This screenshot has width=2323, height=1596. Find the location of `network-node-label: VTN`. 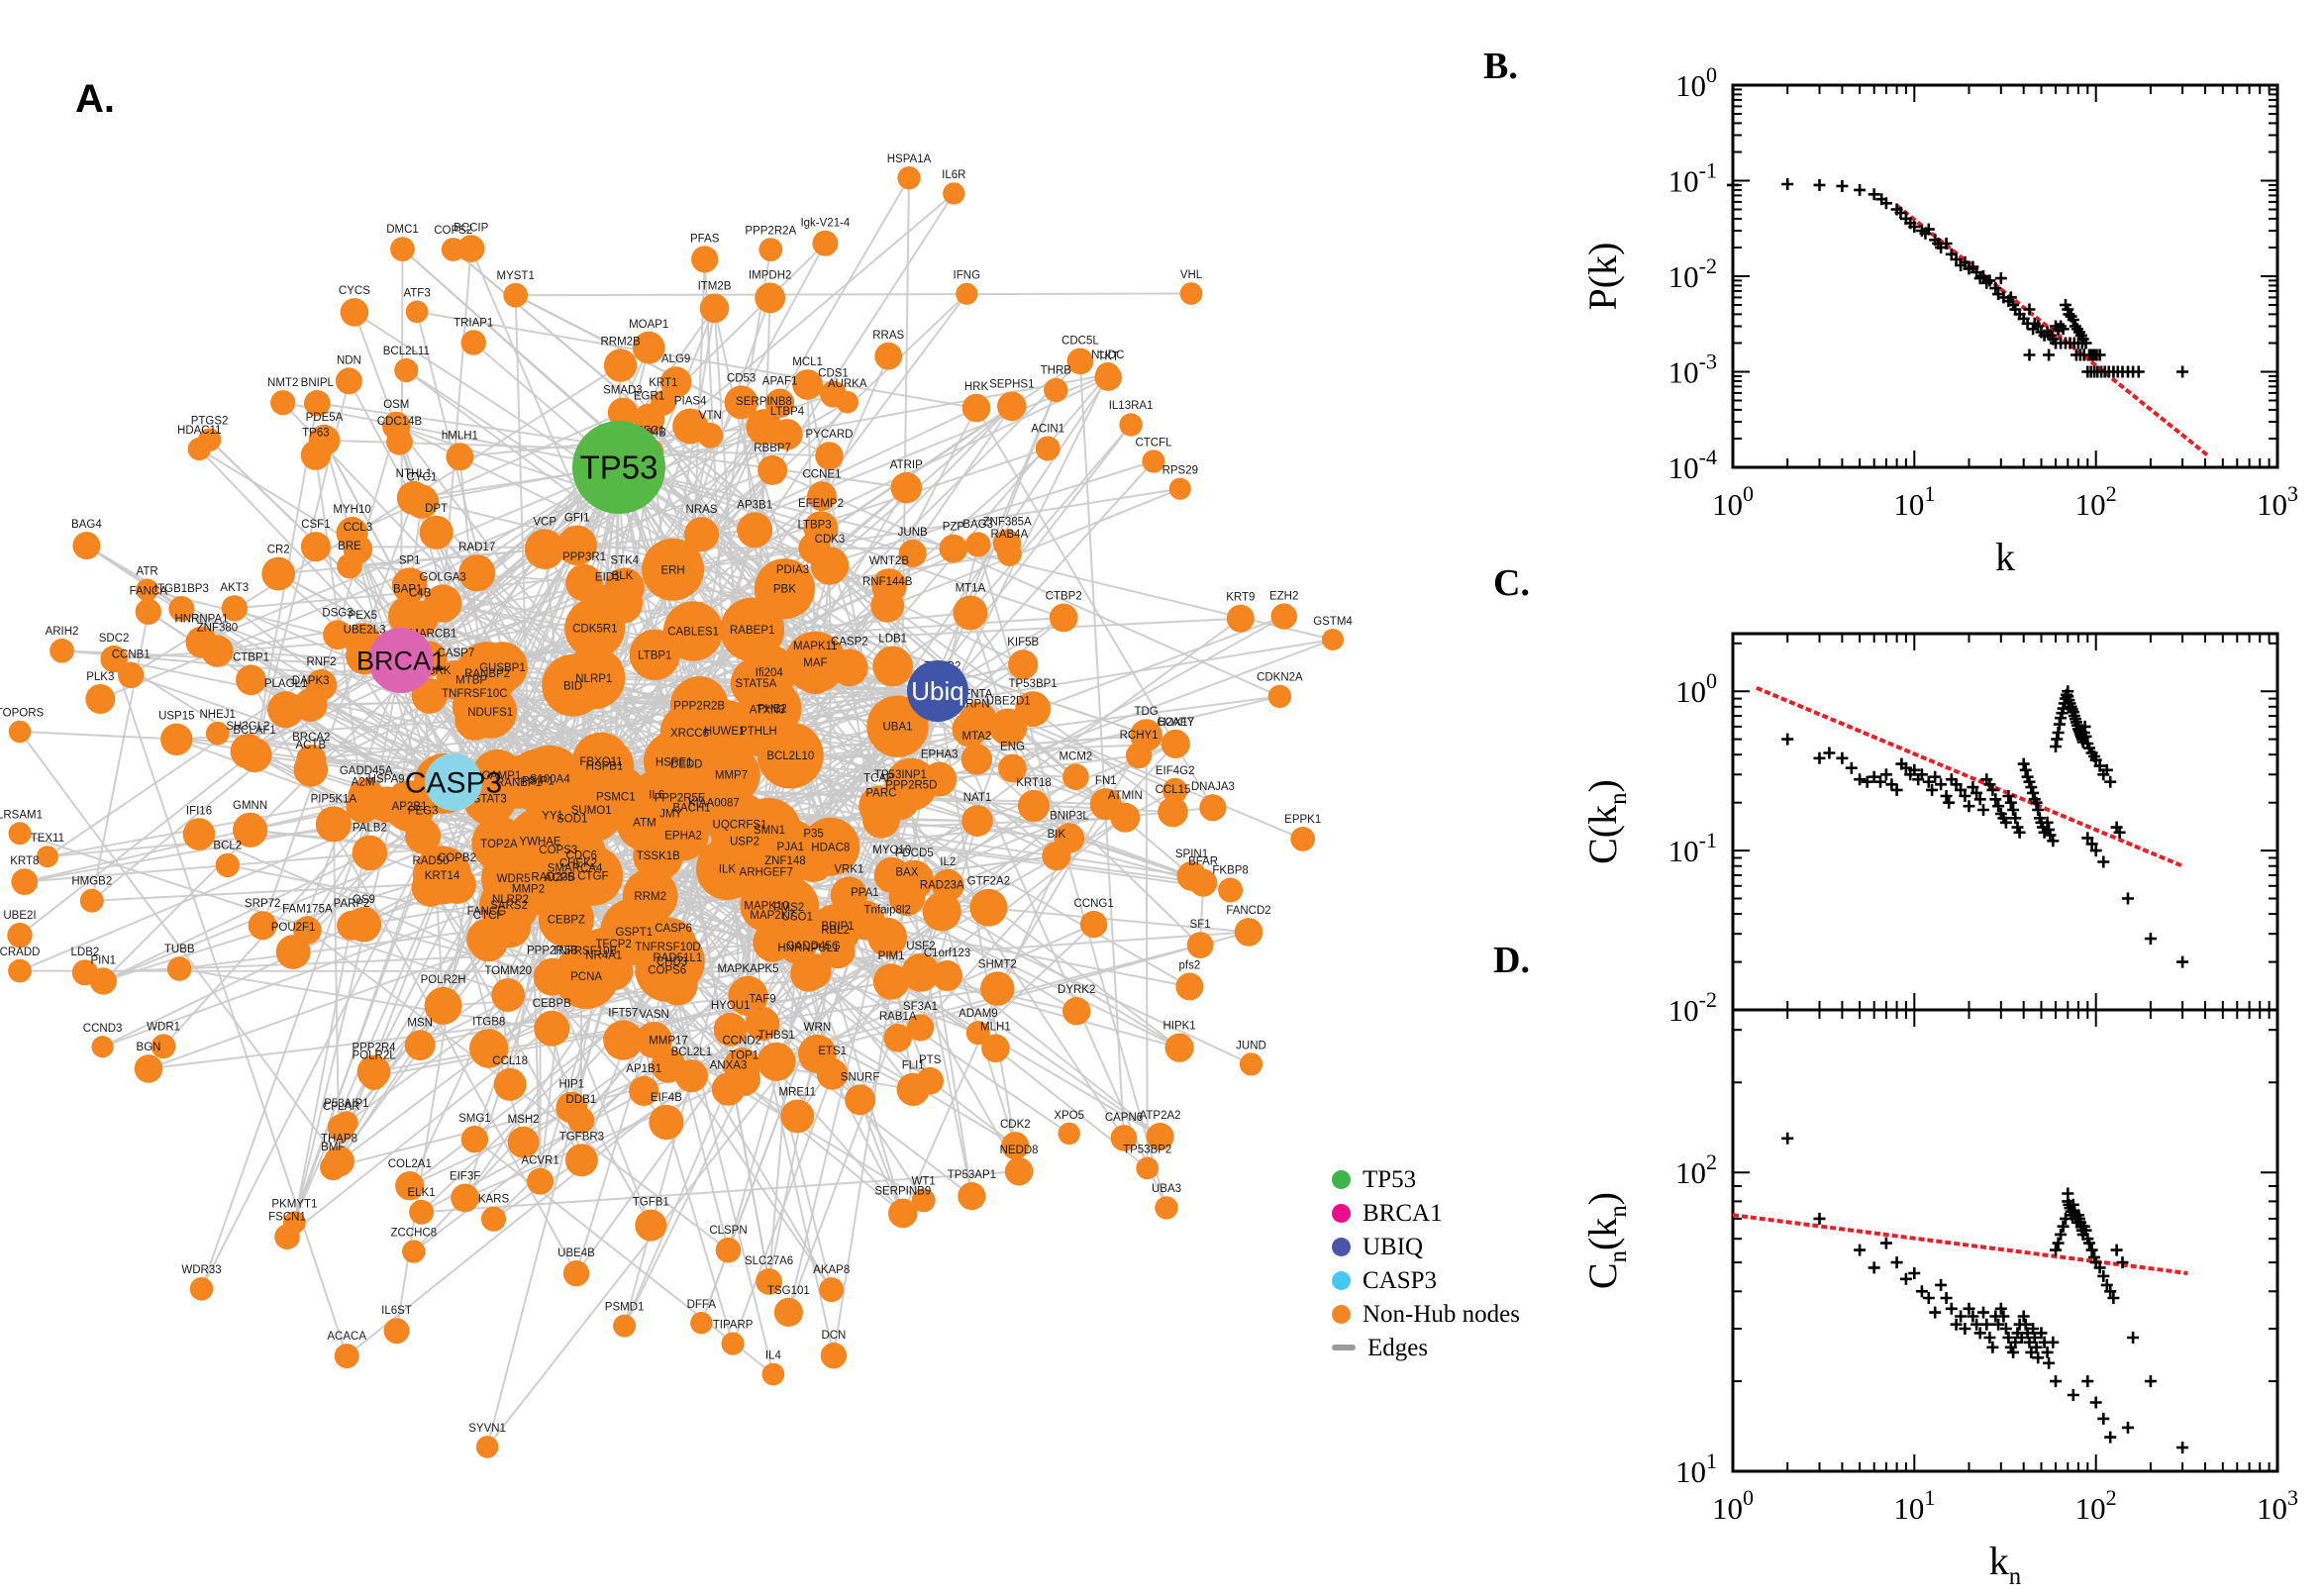

network-node-label: VTN is located at coordinates (710, 416).